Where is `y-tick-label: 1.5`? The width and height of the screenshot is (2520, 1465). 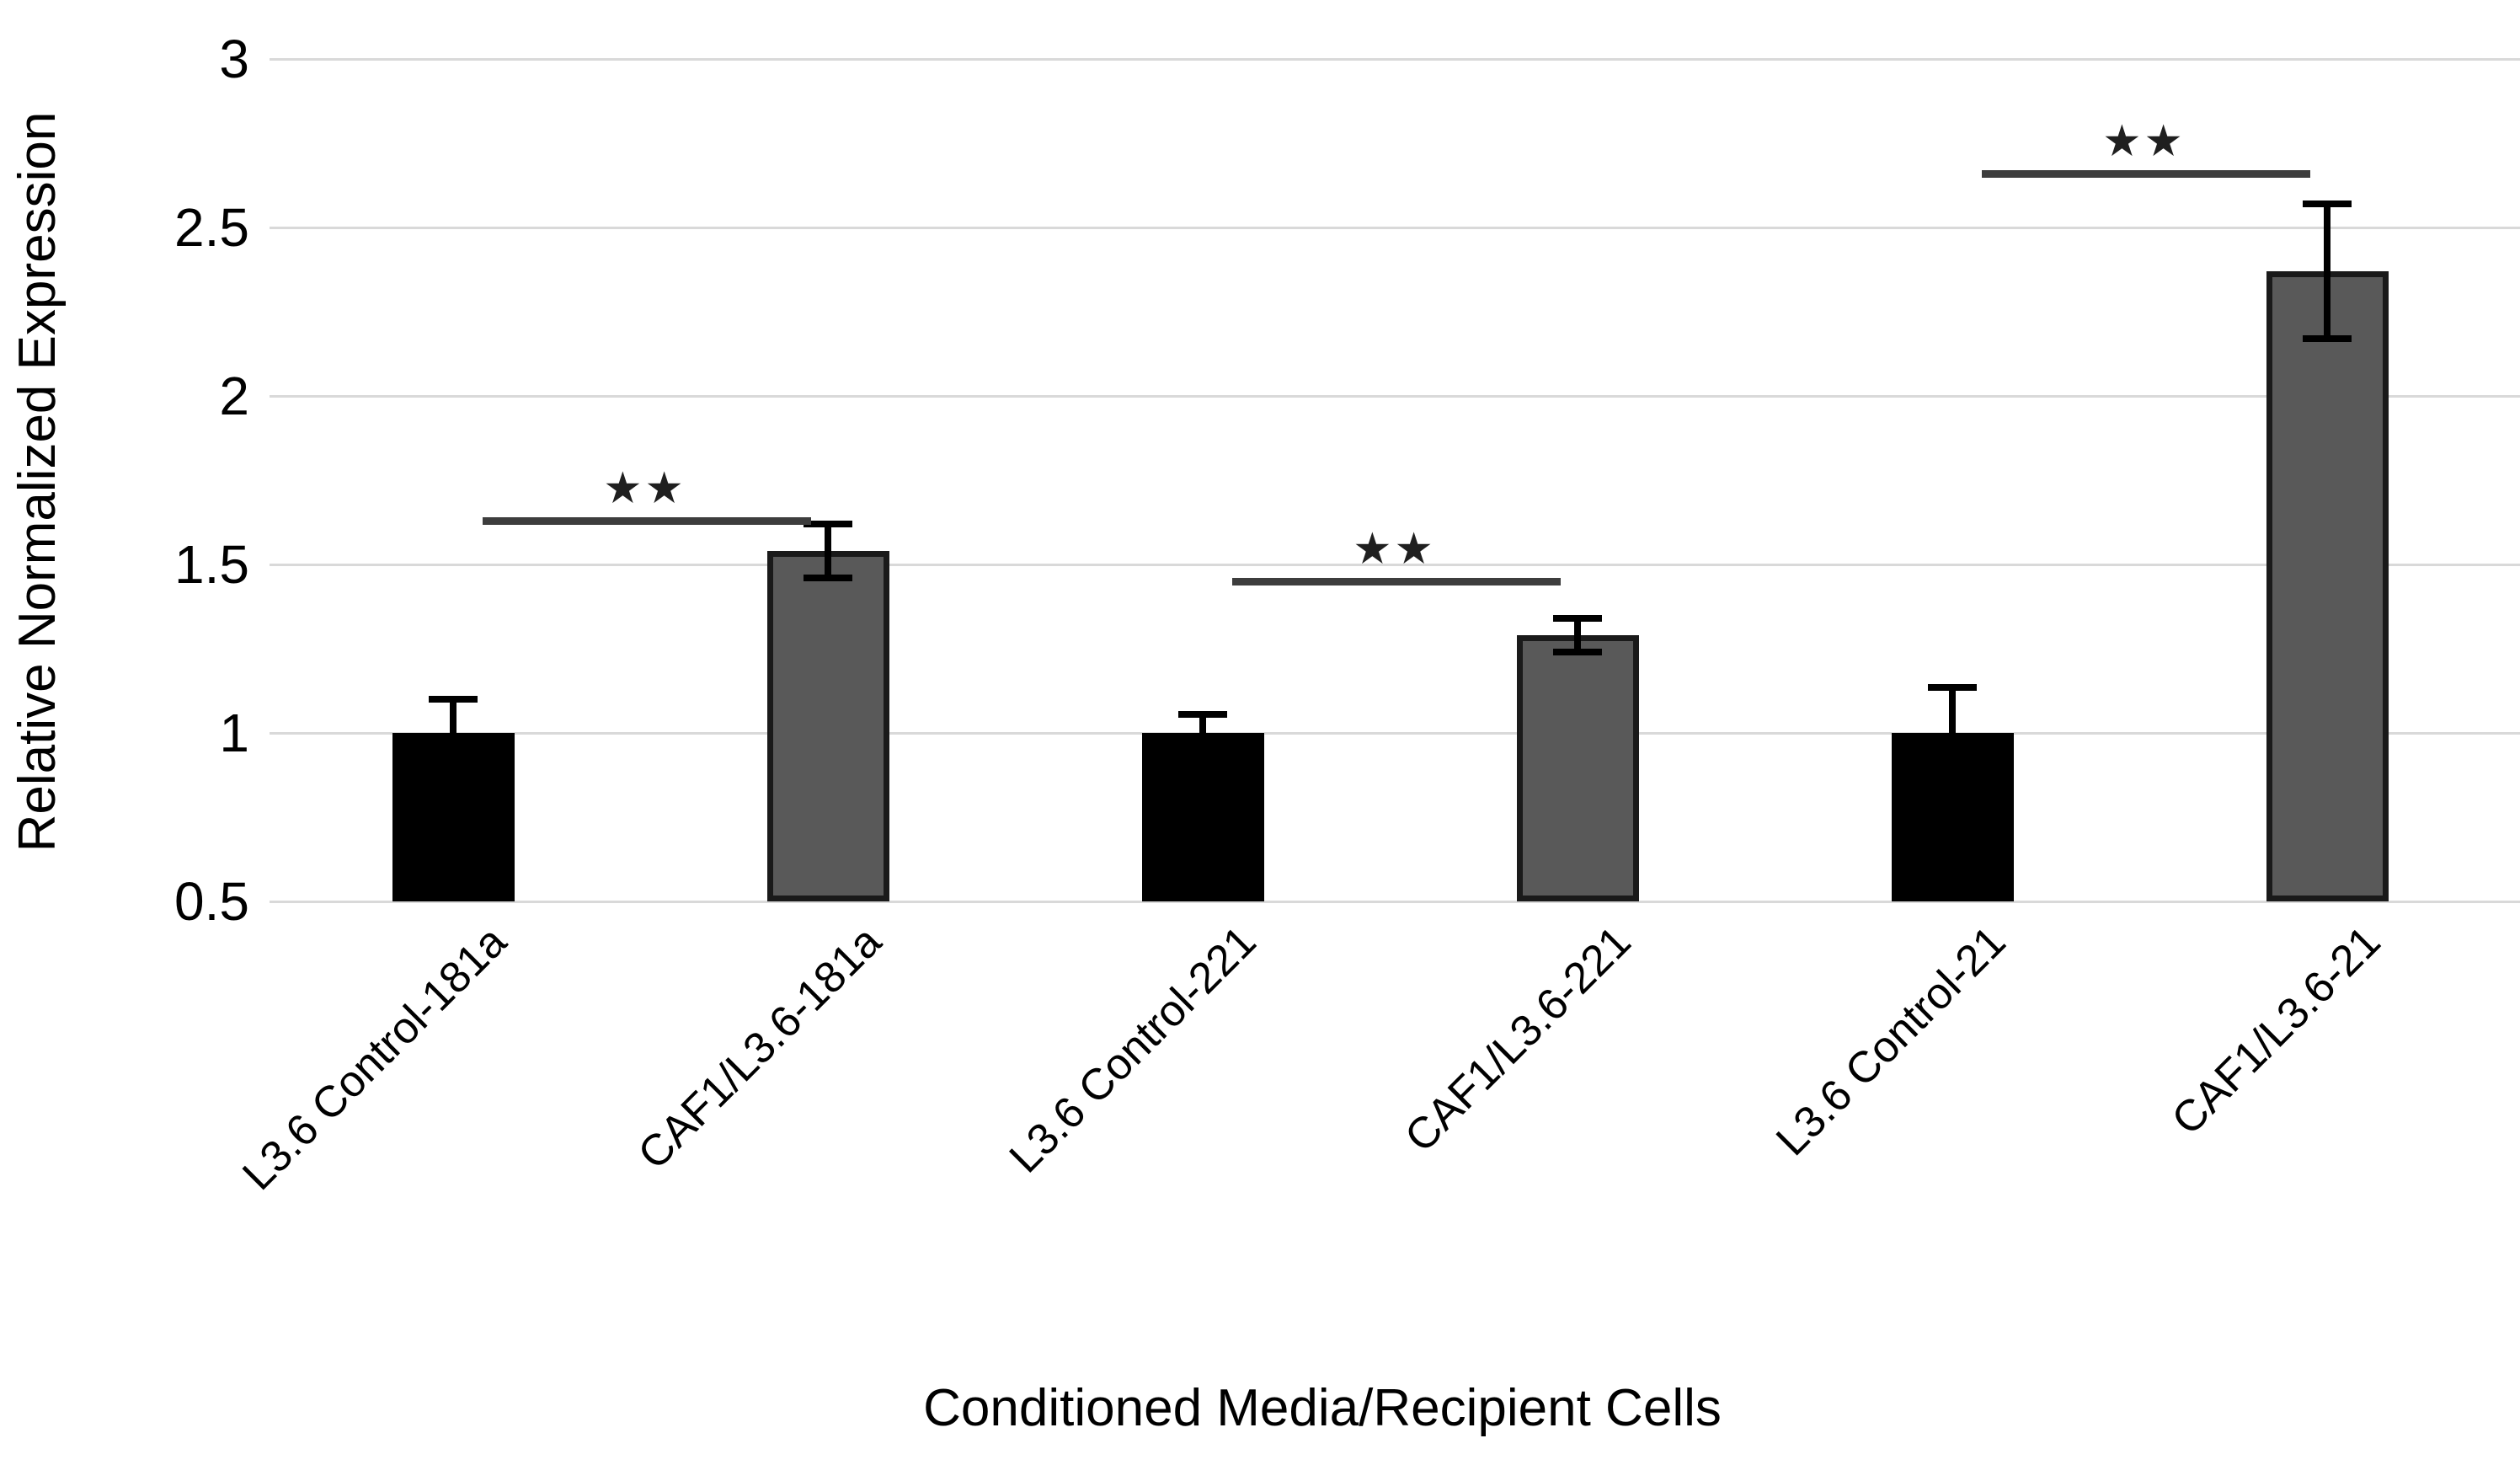
y-tick-label: 1.5 is located at coordinates (212, 564).